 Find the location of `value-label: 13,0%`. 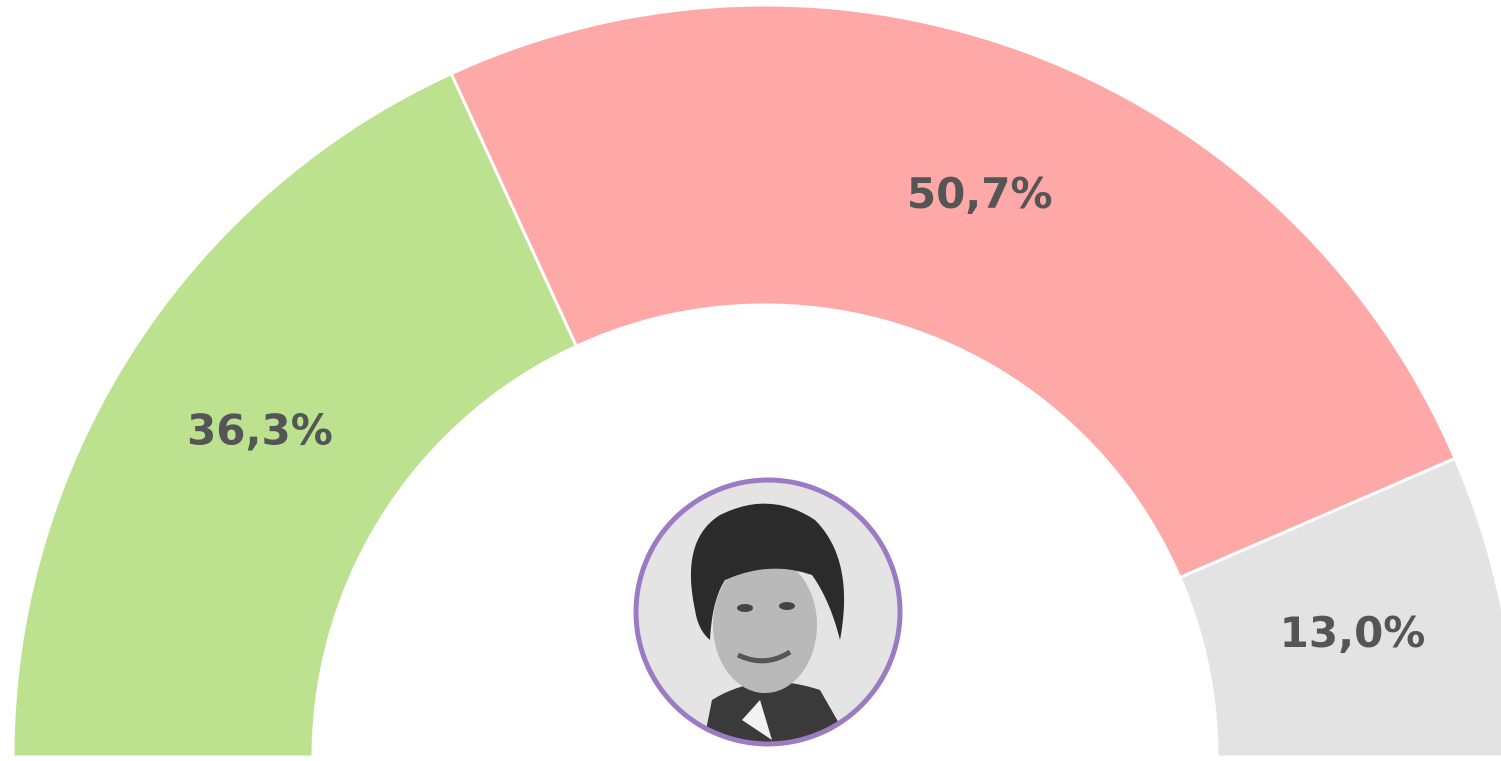

value-label: 13,0% is located at coordinates (1353, 632).